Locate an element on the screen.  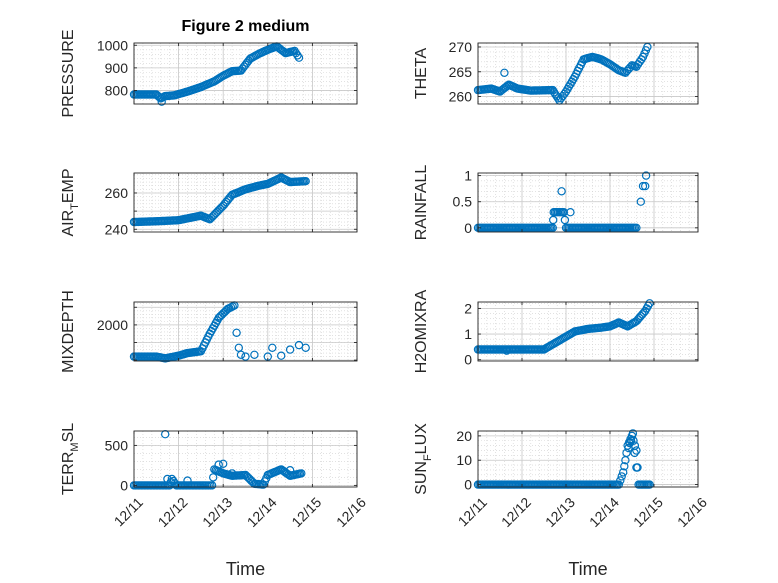
y-axis-label: TERRMSL is located at coordinates (70, 459).